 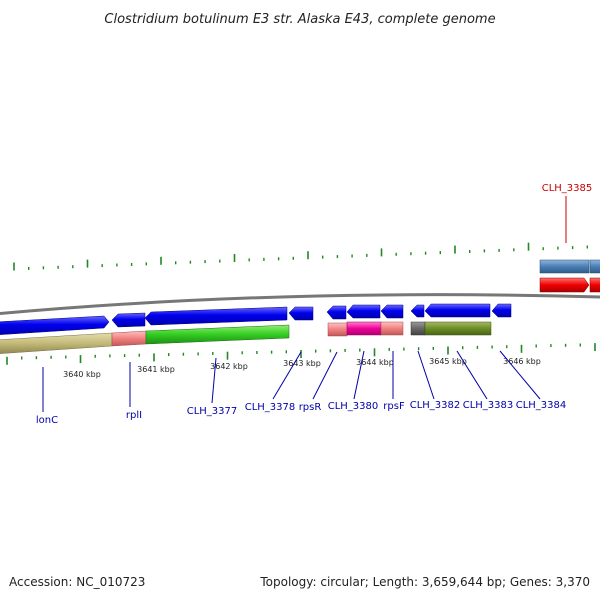 I want to click on gene-label-clh-3384: CLH_3384, so click(x=541, y=405).